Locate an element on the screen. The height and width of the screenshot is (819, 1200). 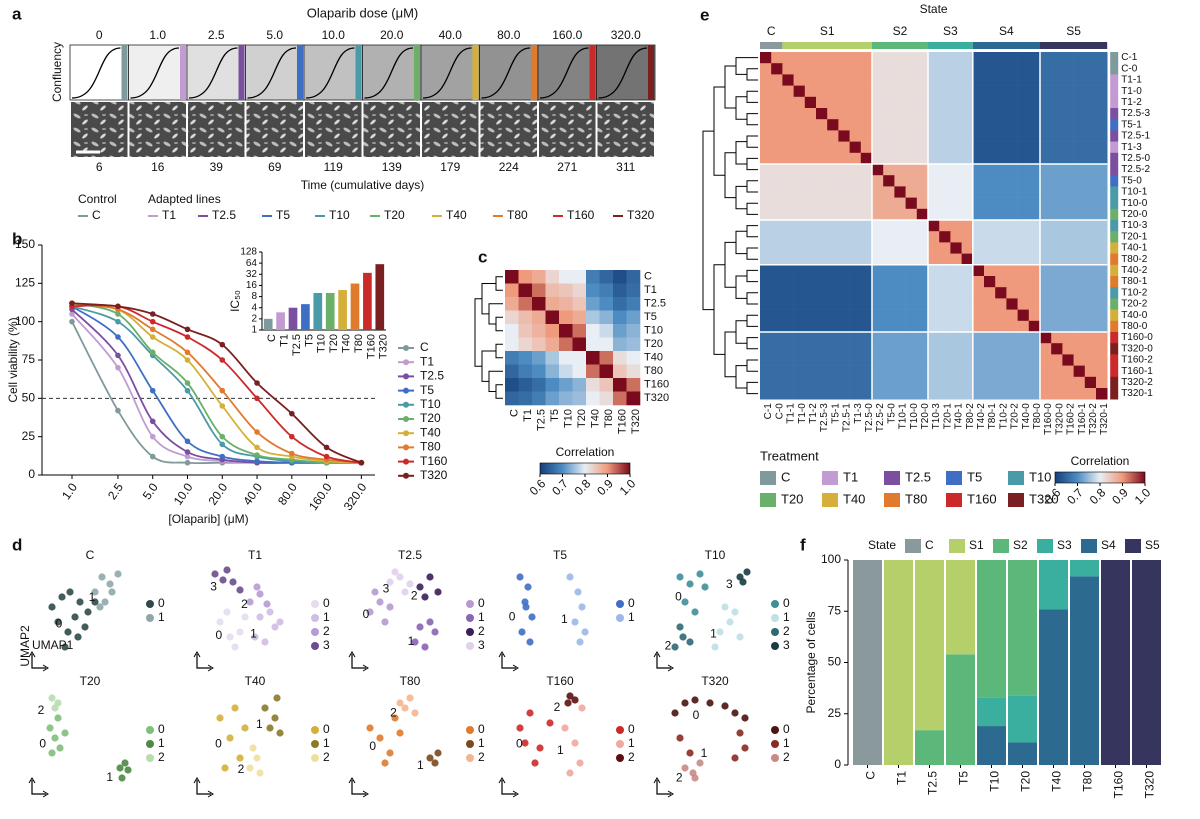
legend-marker is located at coordinates (775, 618).